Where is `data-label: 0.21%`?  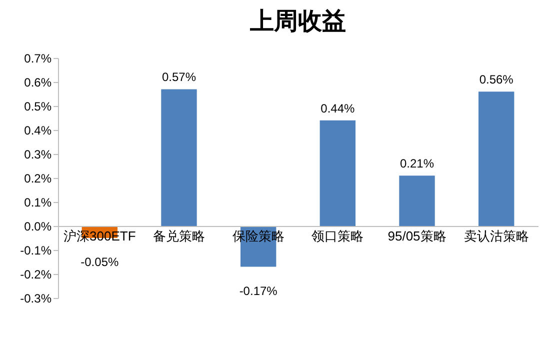
data-label: 0.21% is located at coordinates (417, 163).